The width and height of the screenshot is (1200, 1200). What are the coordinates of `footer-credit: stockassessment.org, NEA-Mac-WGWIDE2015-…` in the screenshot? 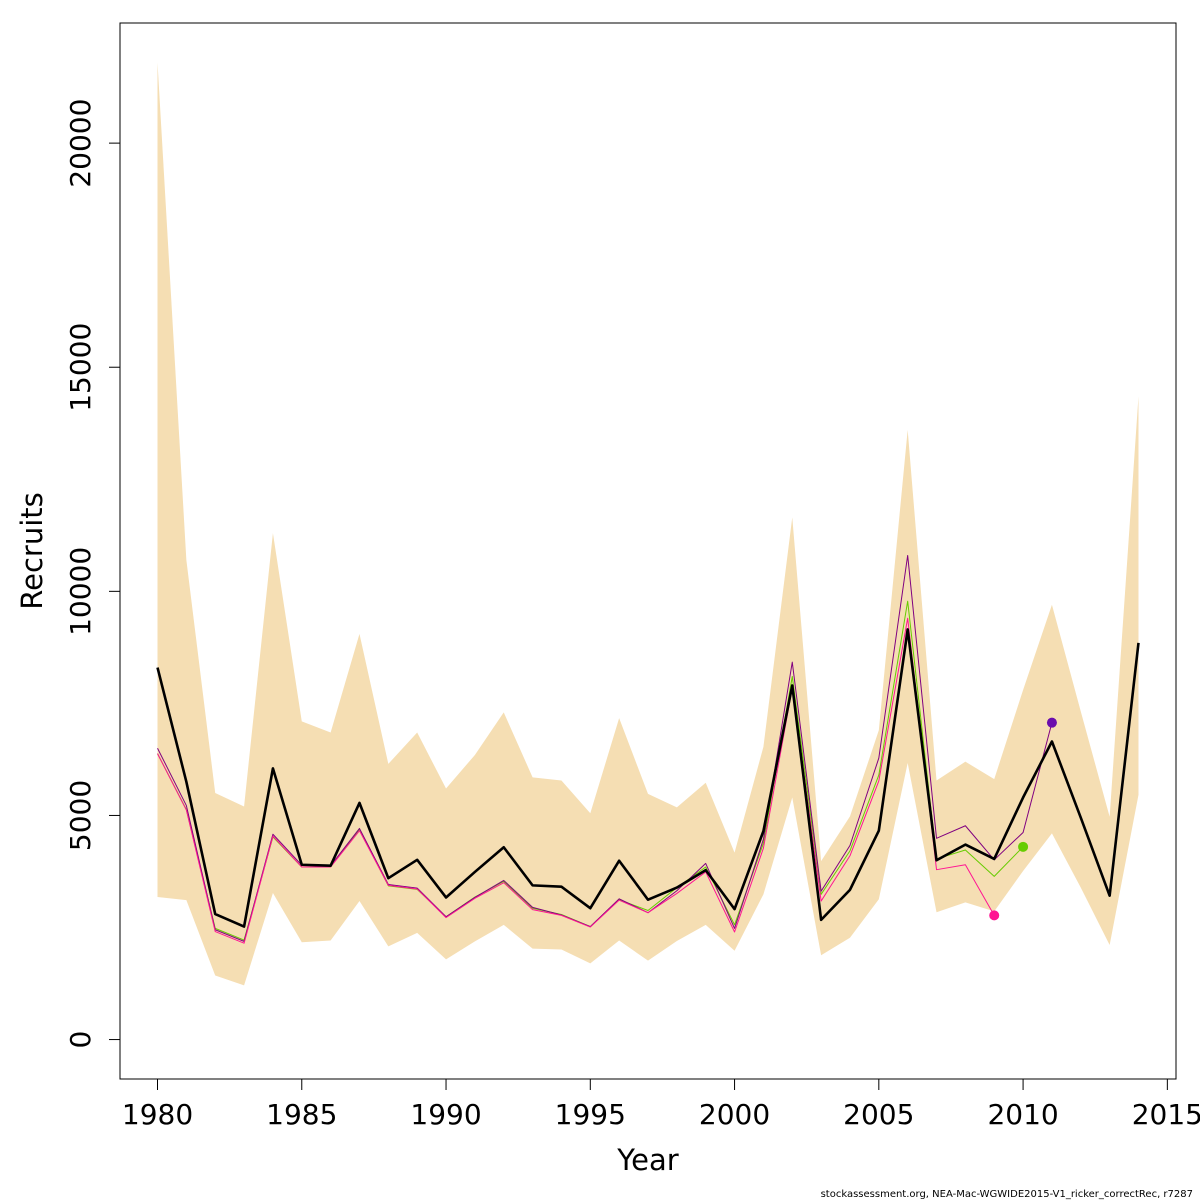 It's located at (1007, 1194).